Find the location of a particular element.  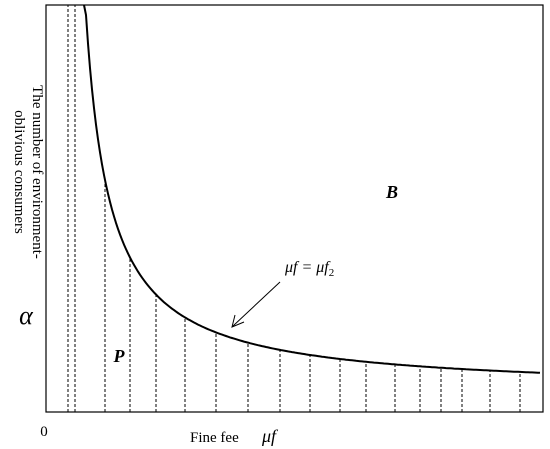

region-b: B is located at coordinates (391, 192).